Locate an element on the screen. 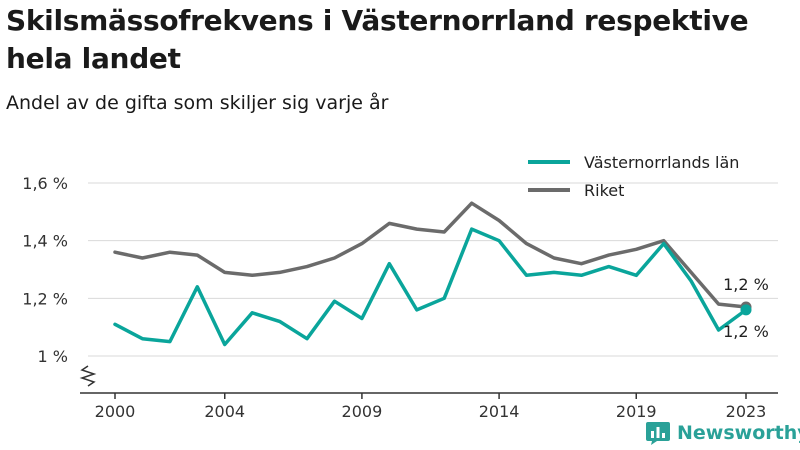 The height and width of the screenshot is (450, 800). end-label-vasternorrland: 1,2 % is located at coordinates (746, 331).